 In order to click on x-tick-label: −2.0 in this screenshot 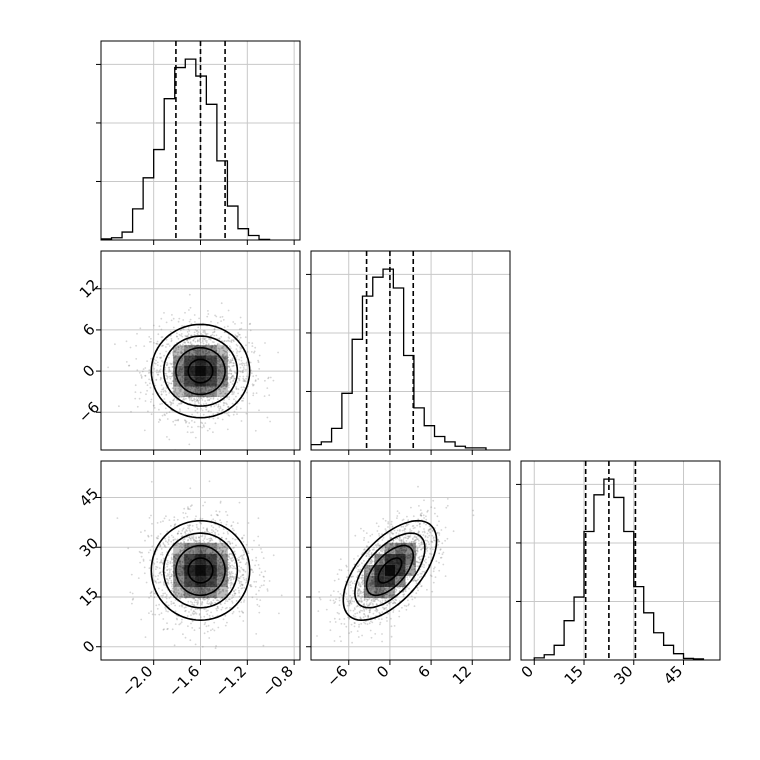, I will do `click(137, 681)`.